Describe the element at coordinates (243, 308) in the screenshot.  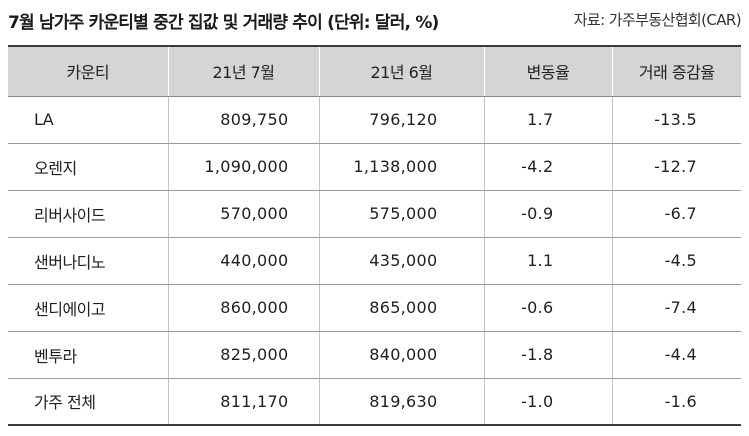
I see `jul-price-cell: 860,000` at that location.